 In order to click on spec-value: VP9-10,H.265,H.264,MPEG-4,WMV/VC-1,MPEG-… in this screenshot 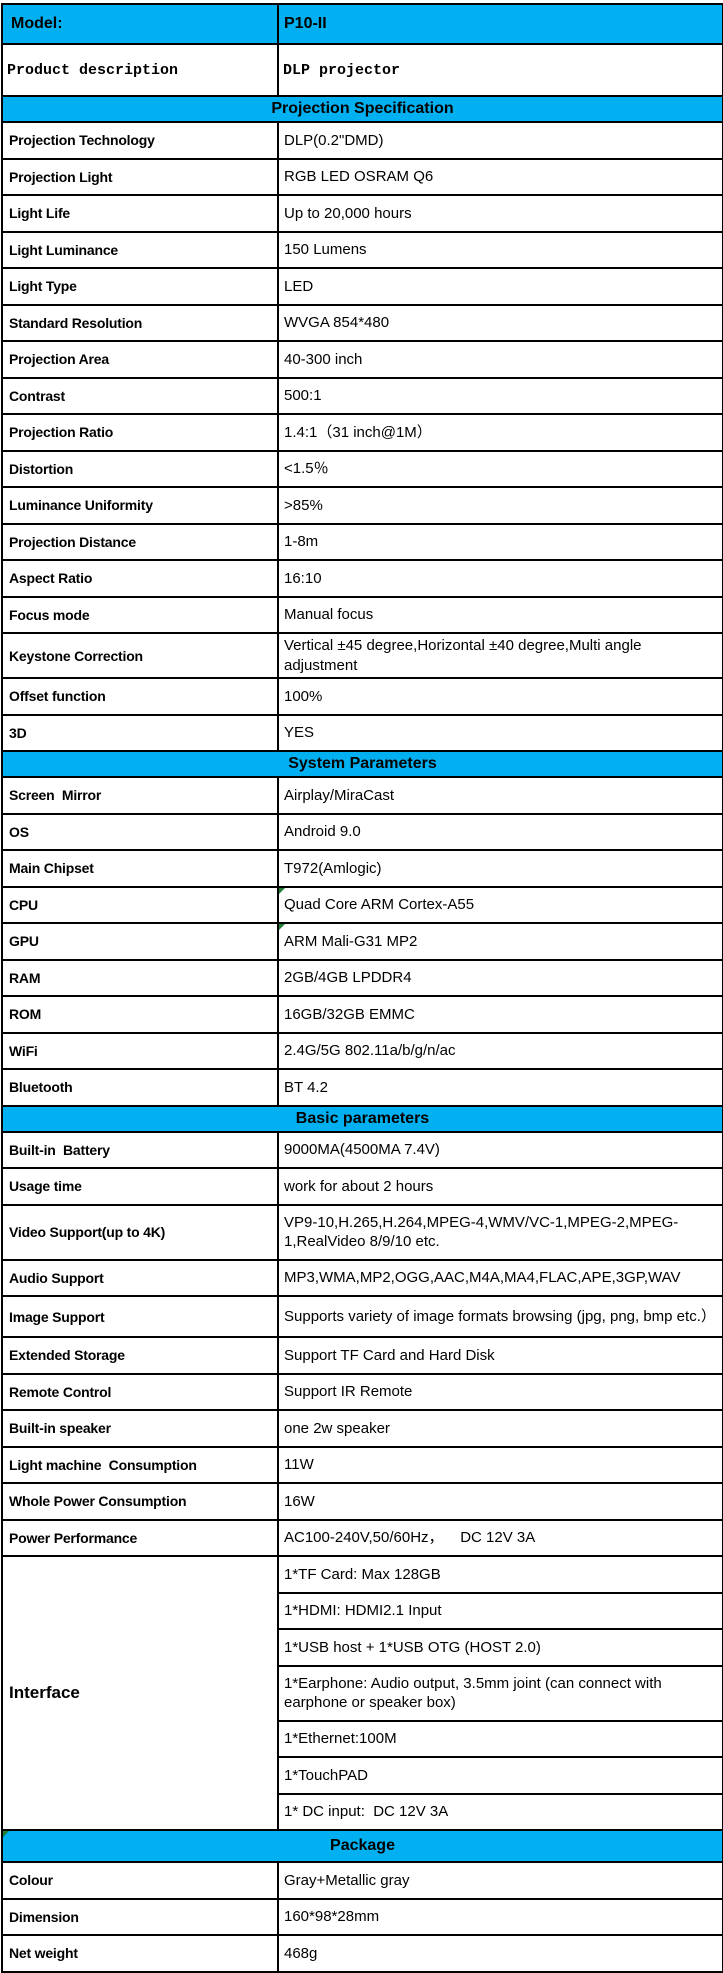, I will do `click(481, 1232)`.